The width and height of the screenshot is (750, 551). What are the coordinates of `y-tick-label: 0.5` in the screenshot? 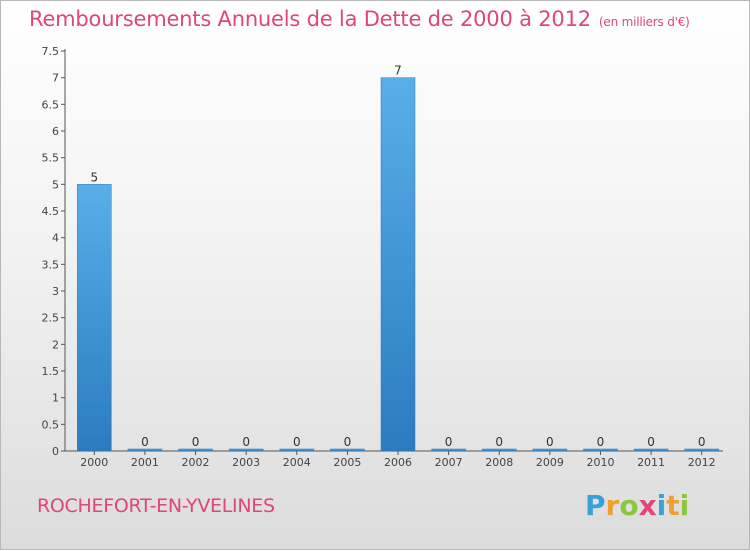 It's located at (51, 424).